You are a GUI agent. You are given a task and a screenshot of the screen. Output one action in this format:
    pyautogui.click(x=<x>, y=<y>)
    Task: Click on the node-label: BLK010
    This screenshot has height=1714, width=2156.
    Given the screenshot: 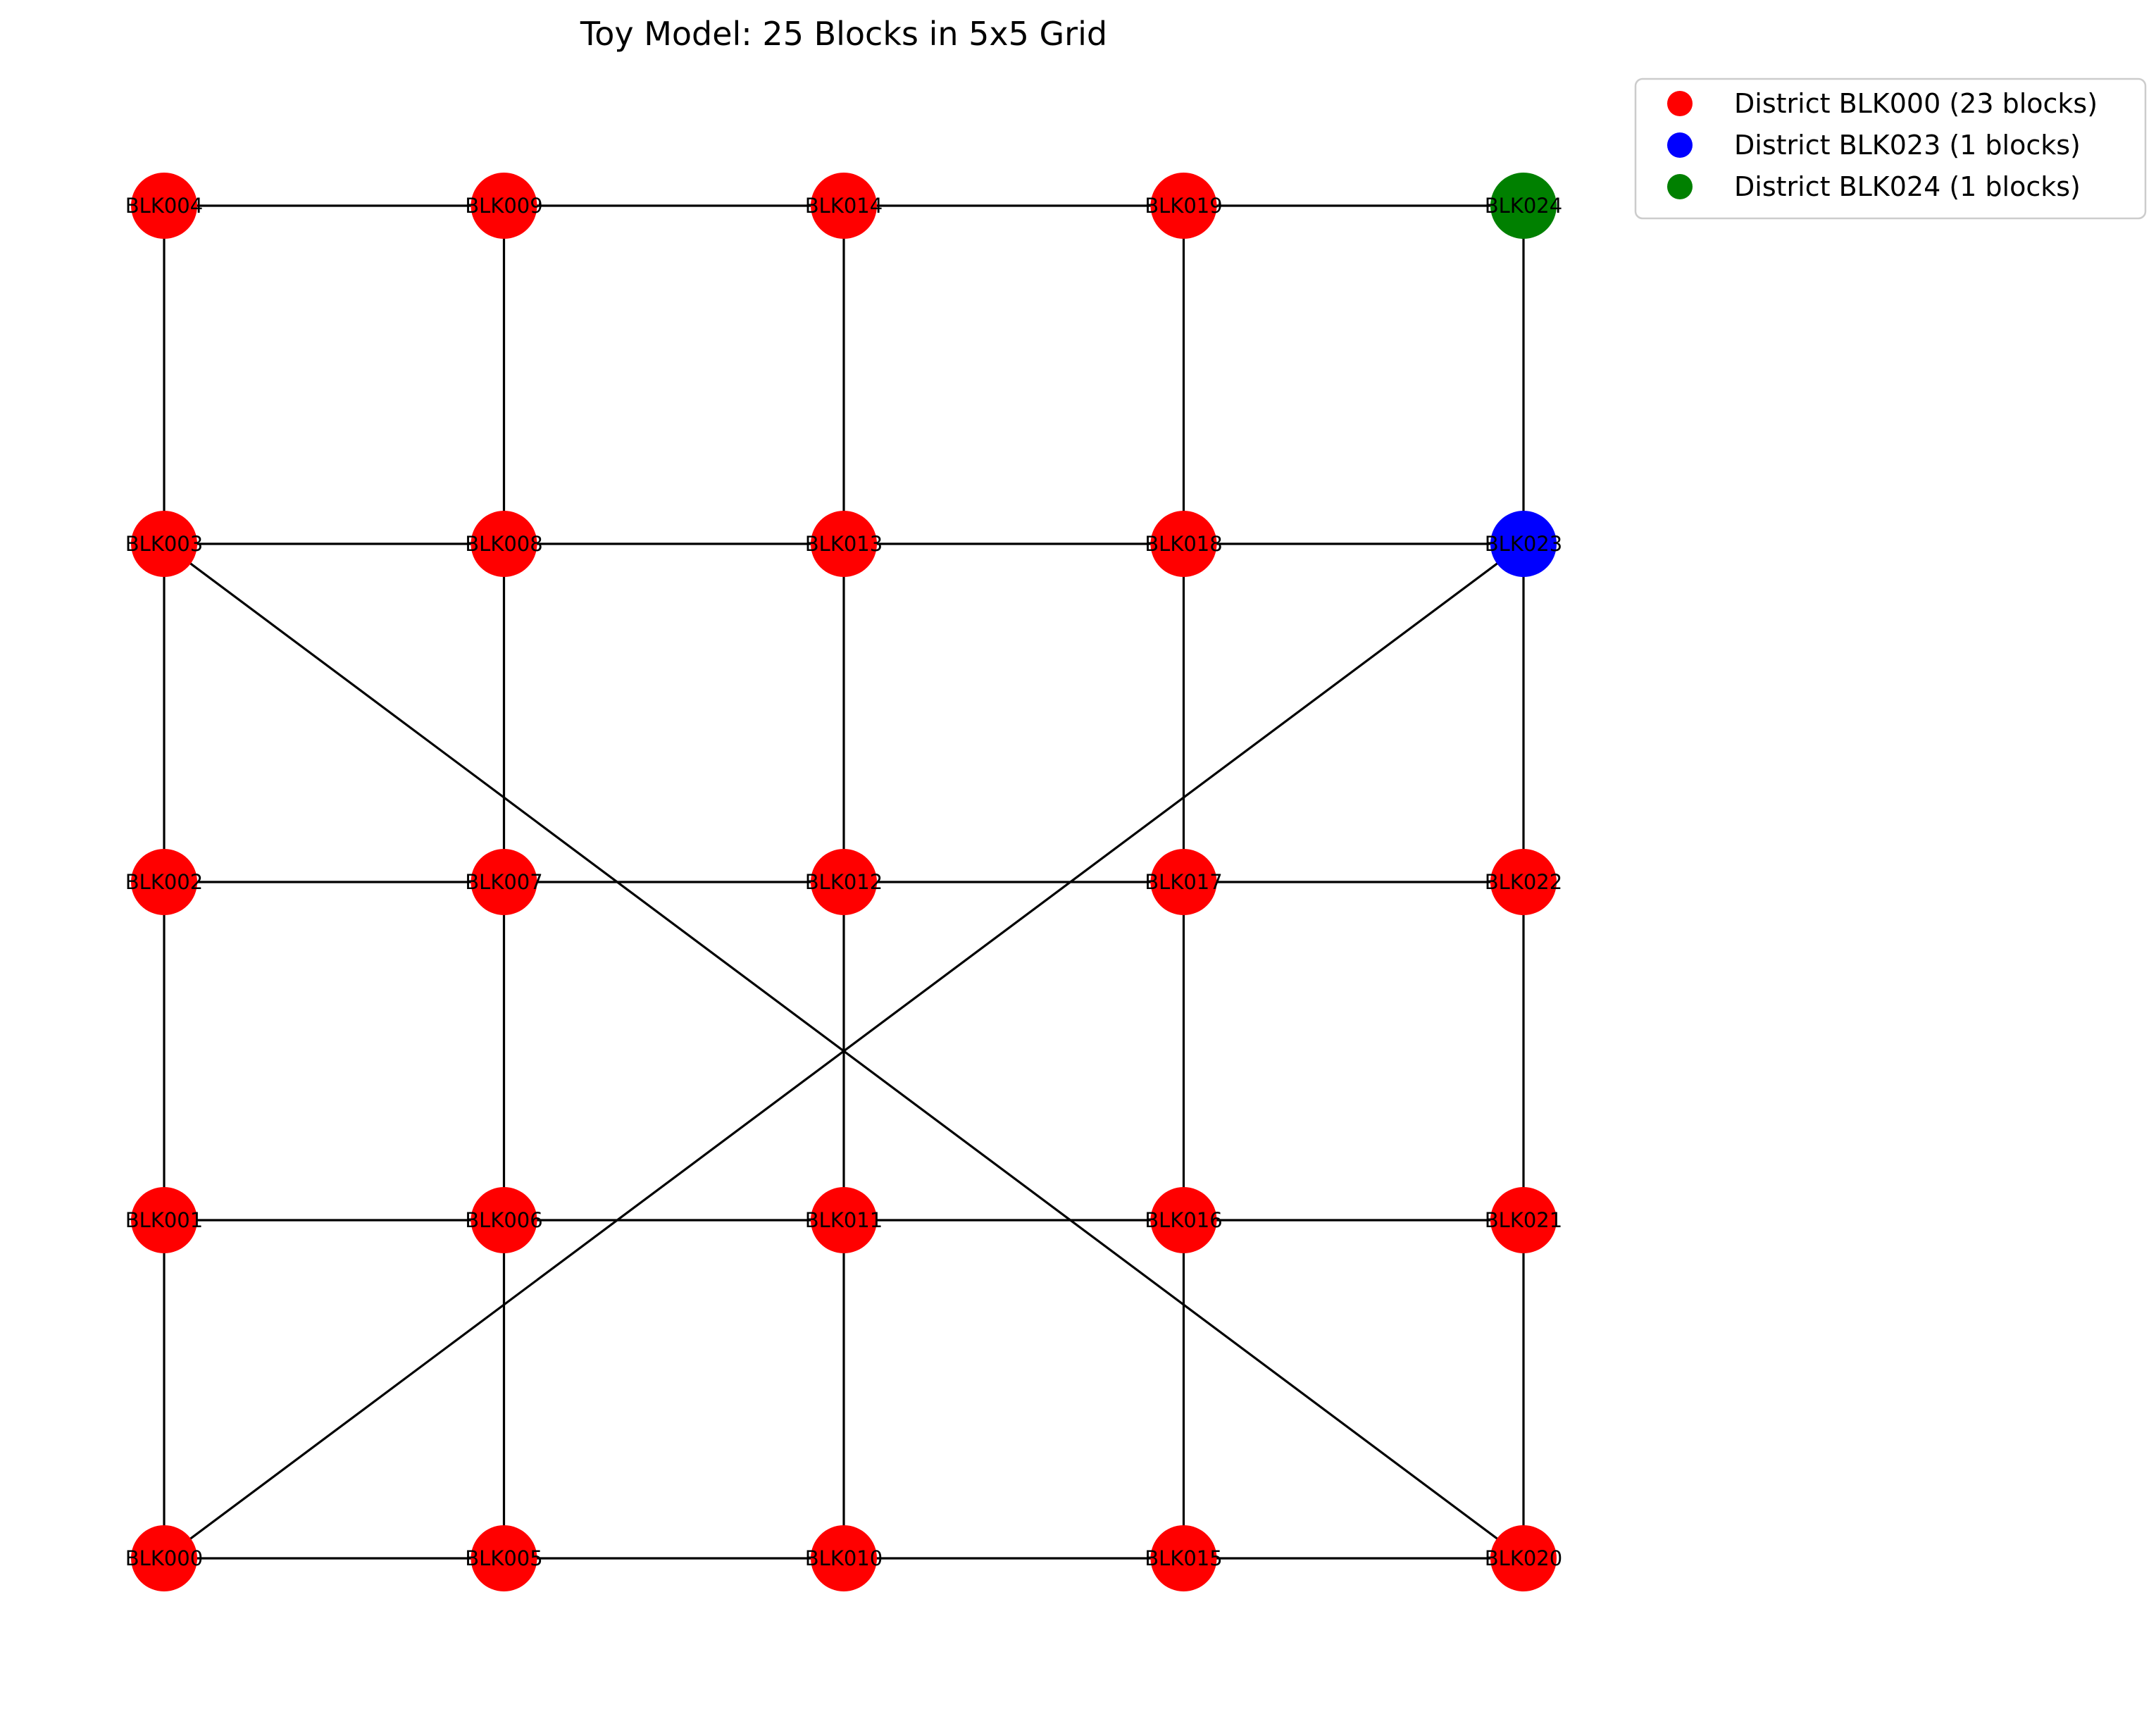 What is the action you would take?
    pyautogui.click(x=844, y=1558)
    